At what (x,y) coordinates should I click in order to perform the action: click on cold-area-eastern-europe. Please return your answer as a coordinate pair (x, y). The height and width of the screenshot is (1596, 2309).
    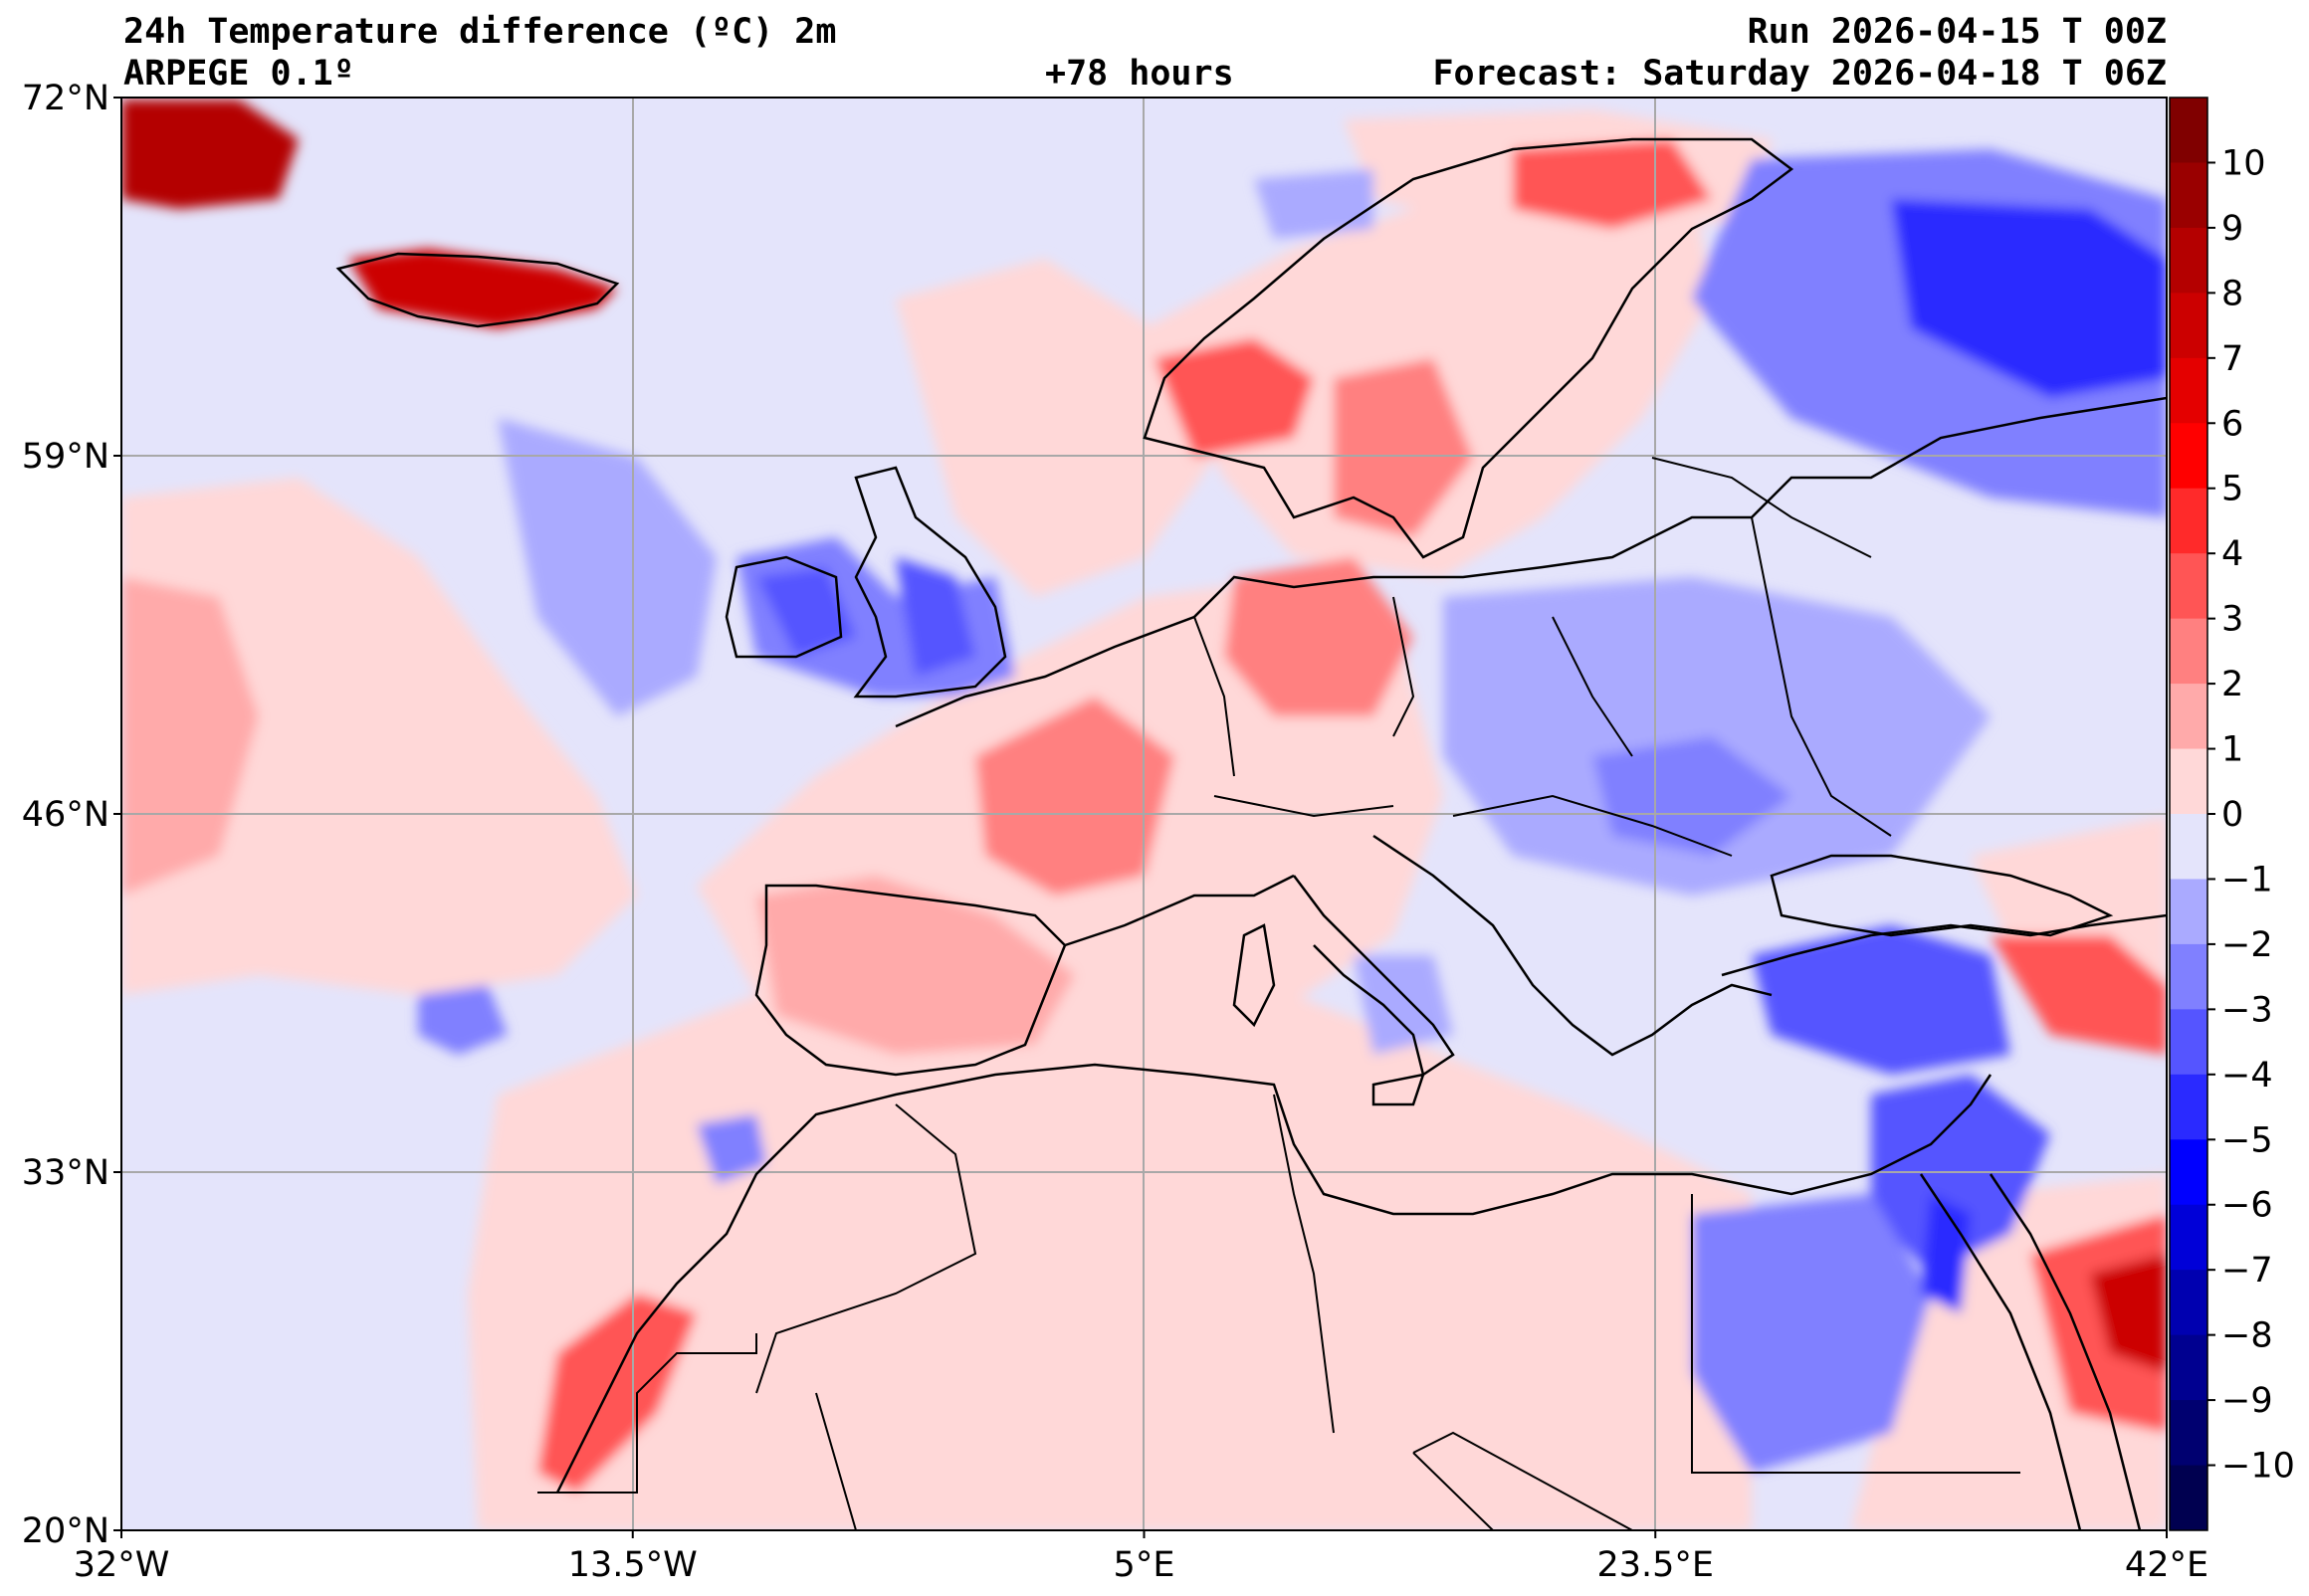
    Looking at the image, I should click on (1717, 736).